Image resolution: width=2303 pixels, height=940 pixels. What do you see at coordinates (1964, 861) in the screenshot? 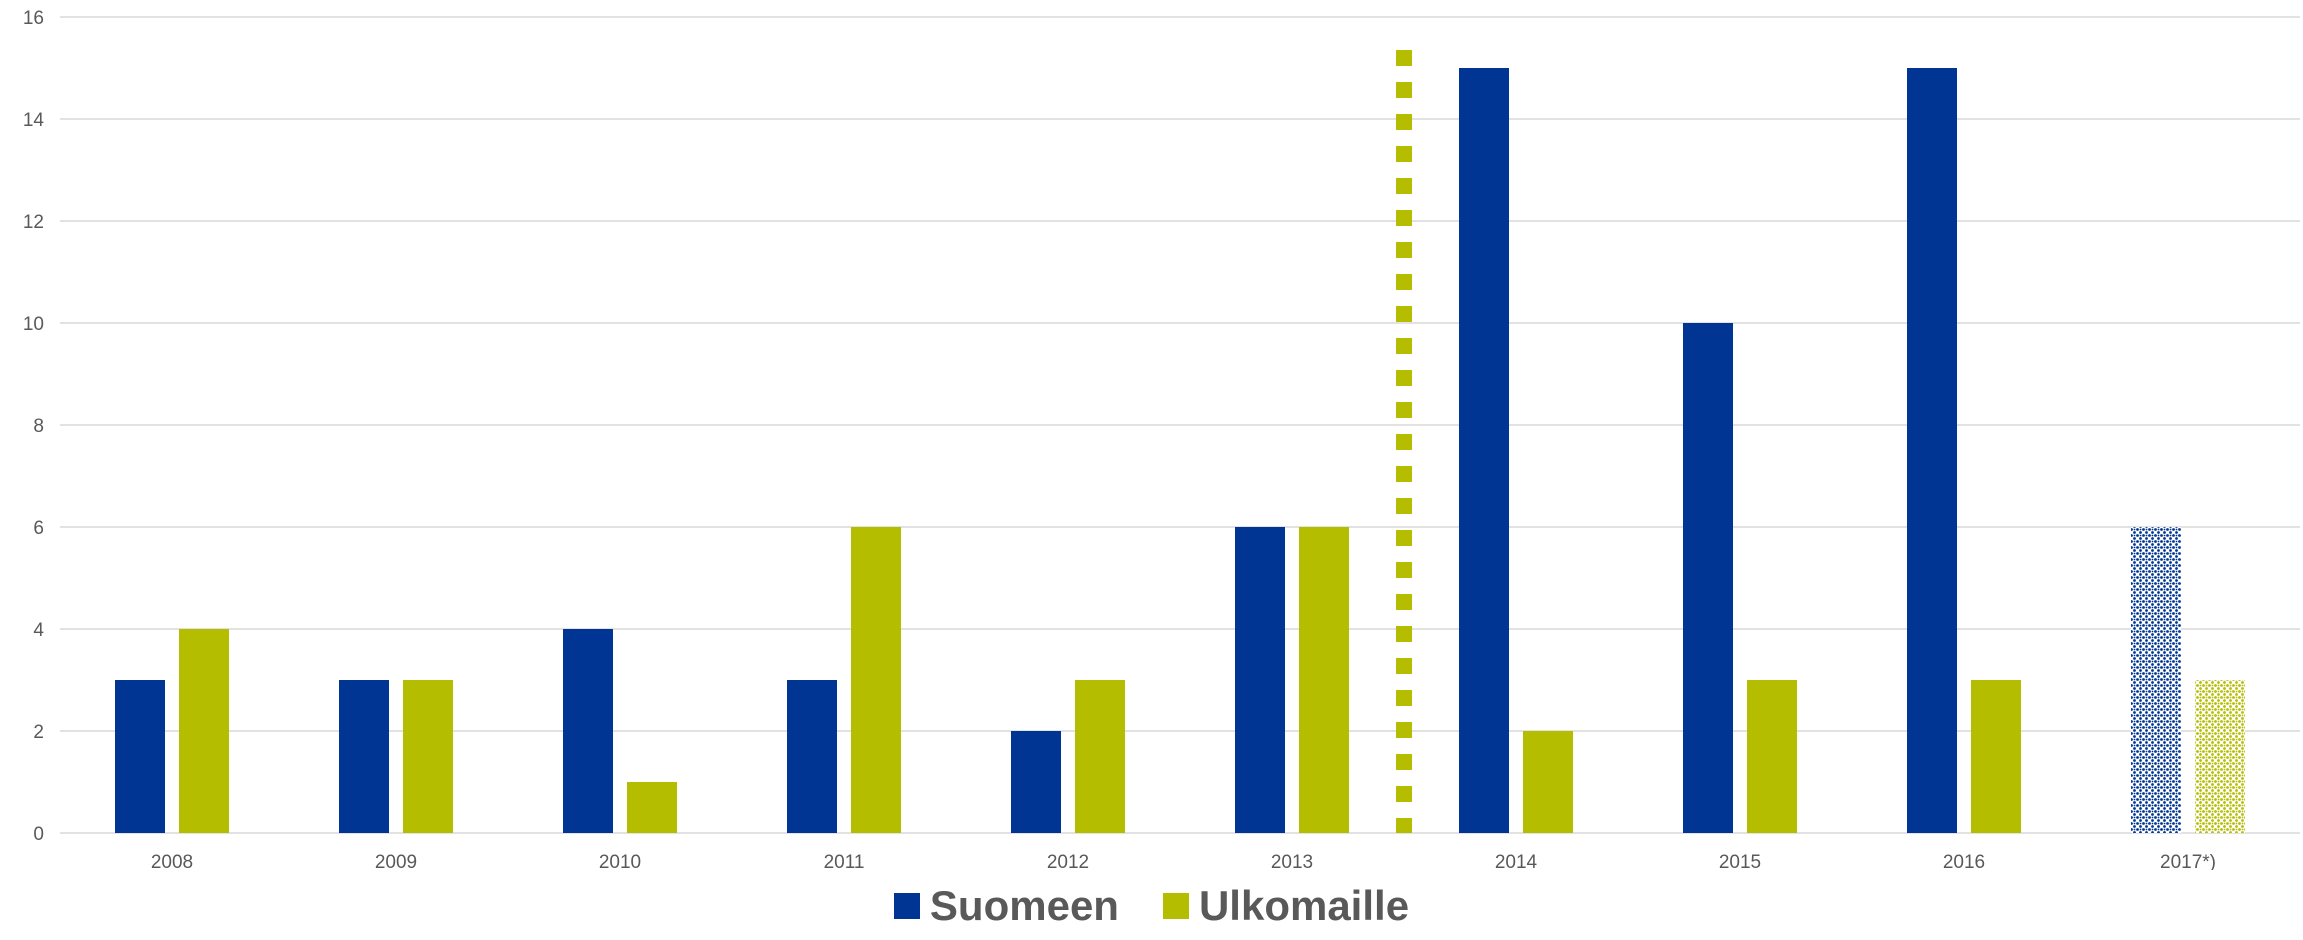
I see `x-tick-label: 2016` at bounding box center [1964, 861].